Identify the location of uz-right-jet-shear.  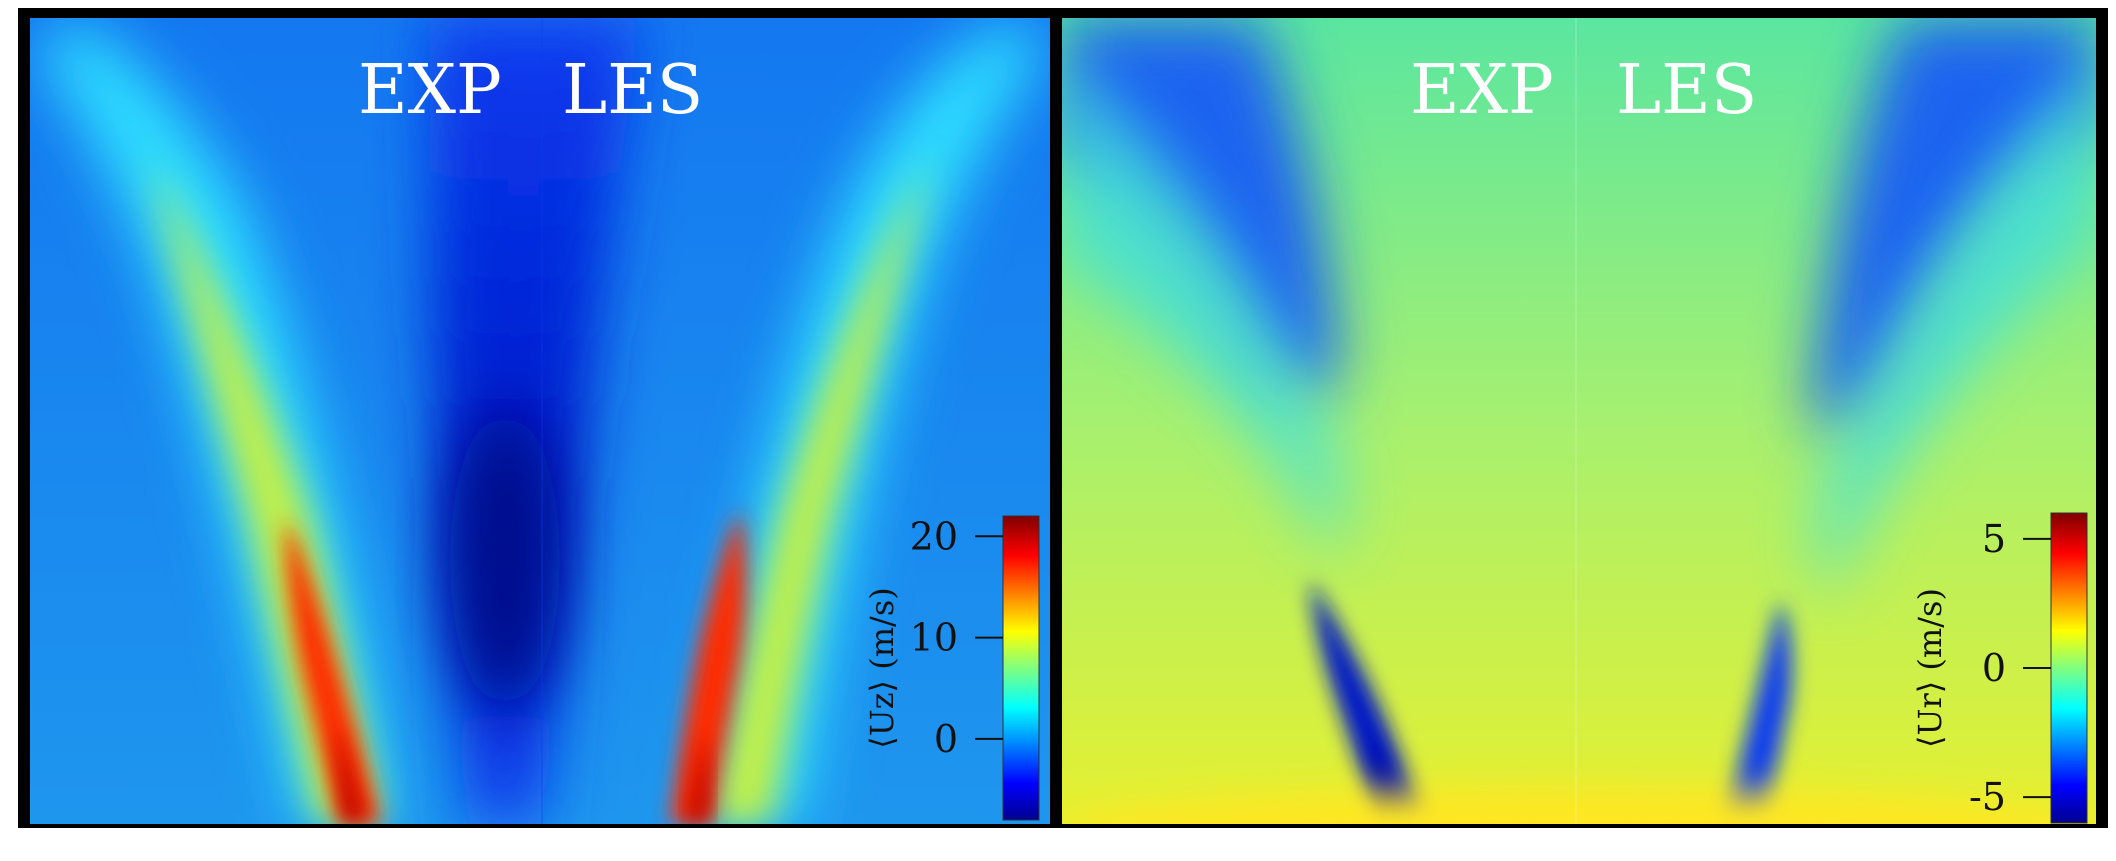
(820, 492).